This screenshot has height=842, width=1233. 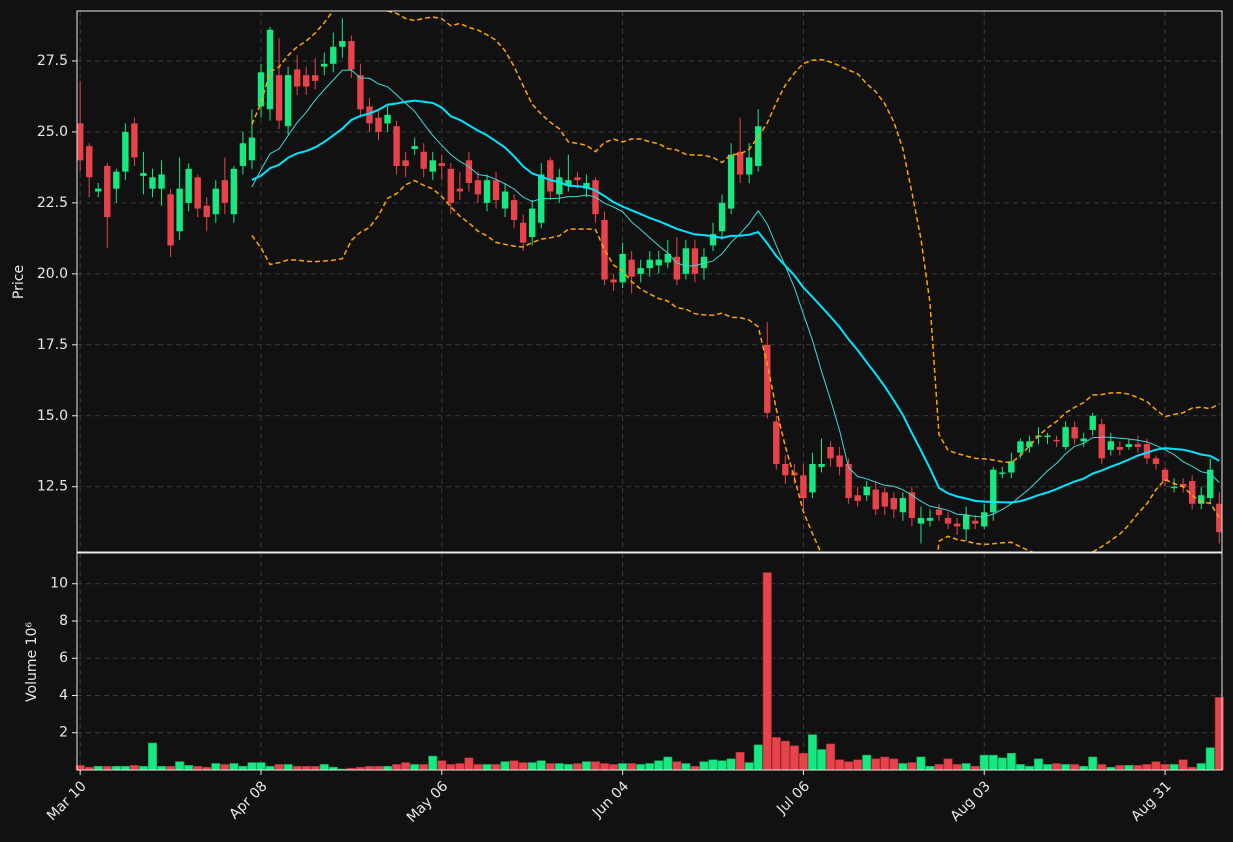 What do you see at coordinates (52, 274) in the screenshot?
I see `y-tick-label: 20.0` at bounding box center [52, 274].